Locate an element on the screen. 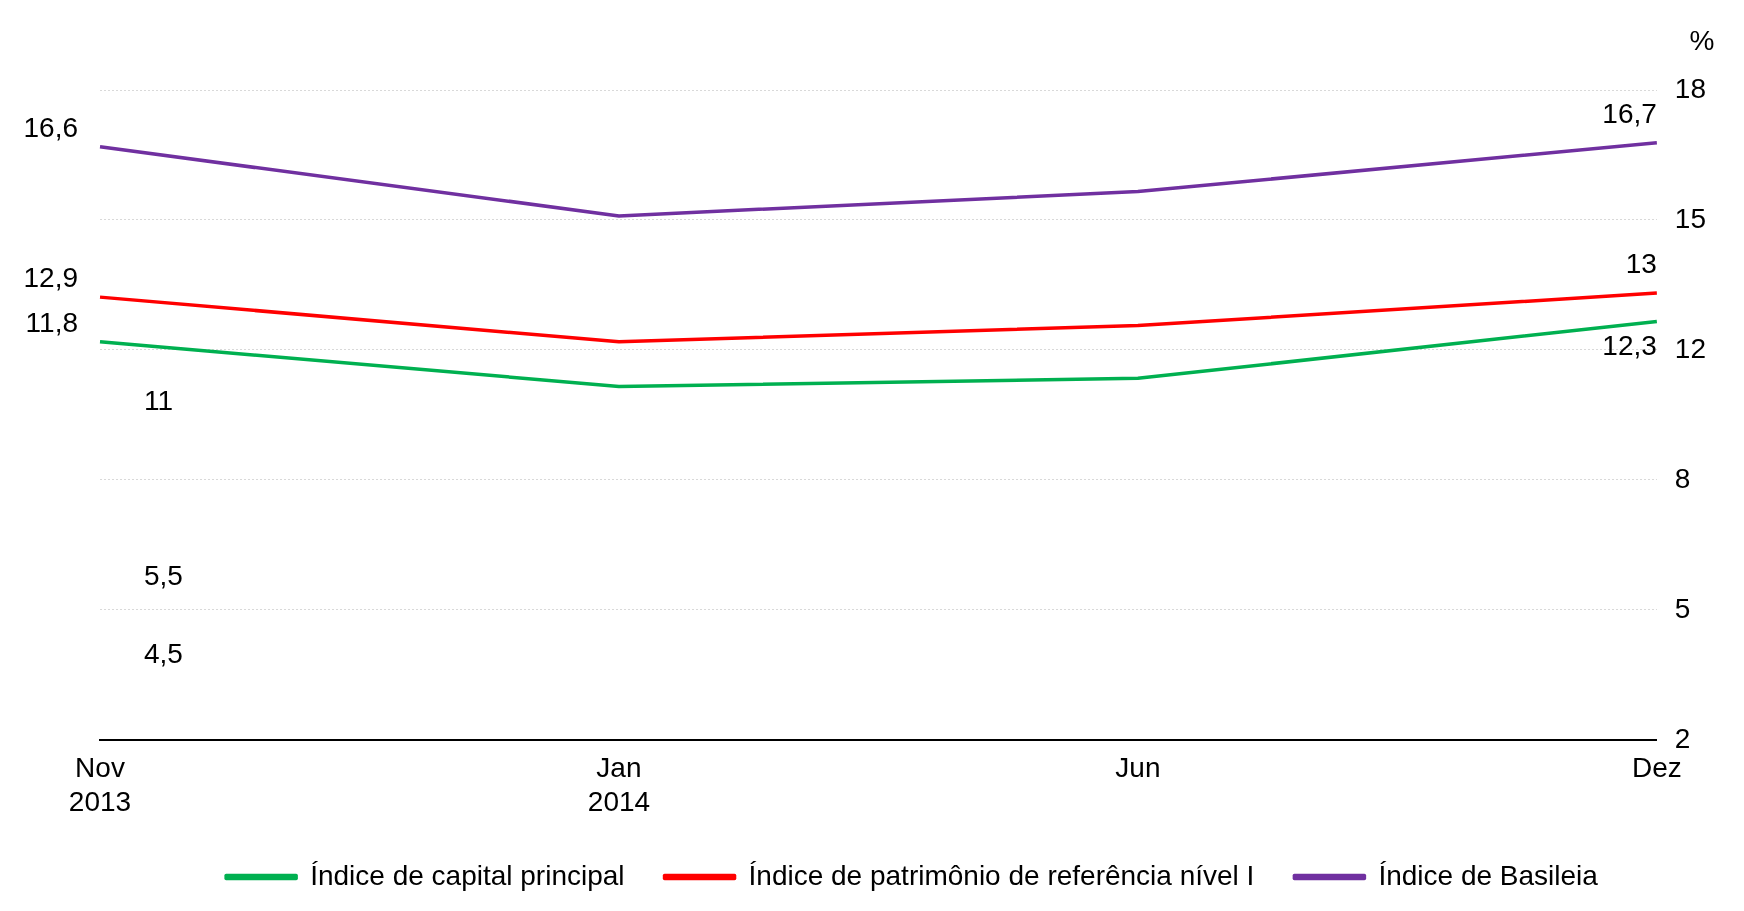  legend-label: Índice de Basileia is located at coordinates (1488, 875).